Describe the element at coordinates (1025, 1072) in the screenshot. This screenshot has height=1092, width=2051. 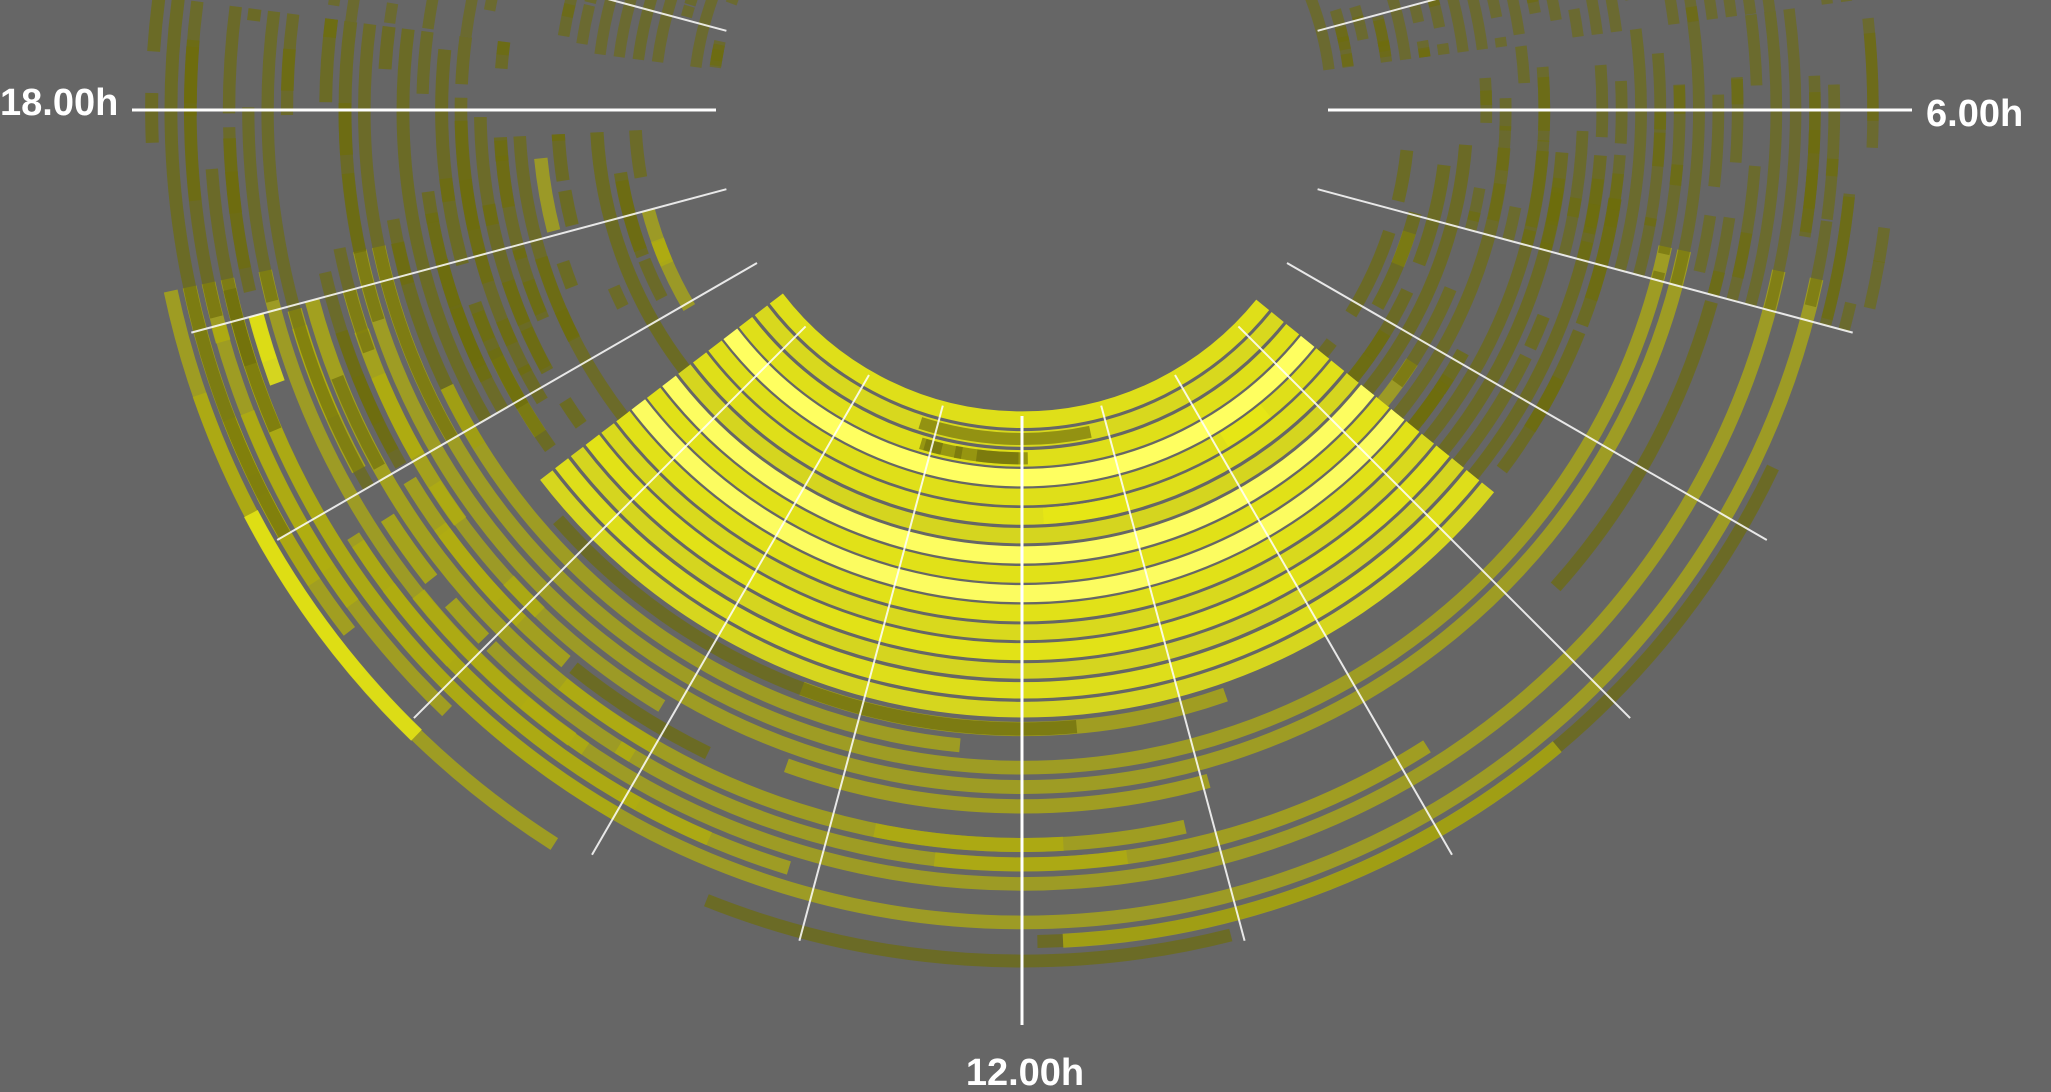
I see `hour-label-12: 12.00h` at that location.